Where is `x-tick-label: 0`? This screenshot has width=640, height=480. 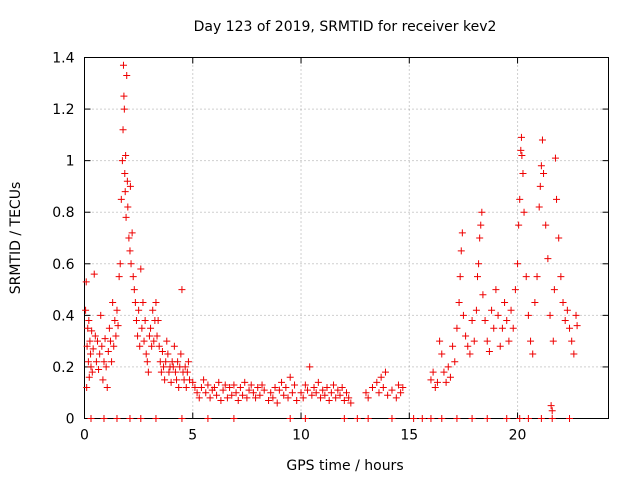
x-tick-label: 0 is located at coordinates (84, 436).